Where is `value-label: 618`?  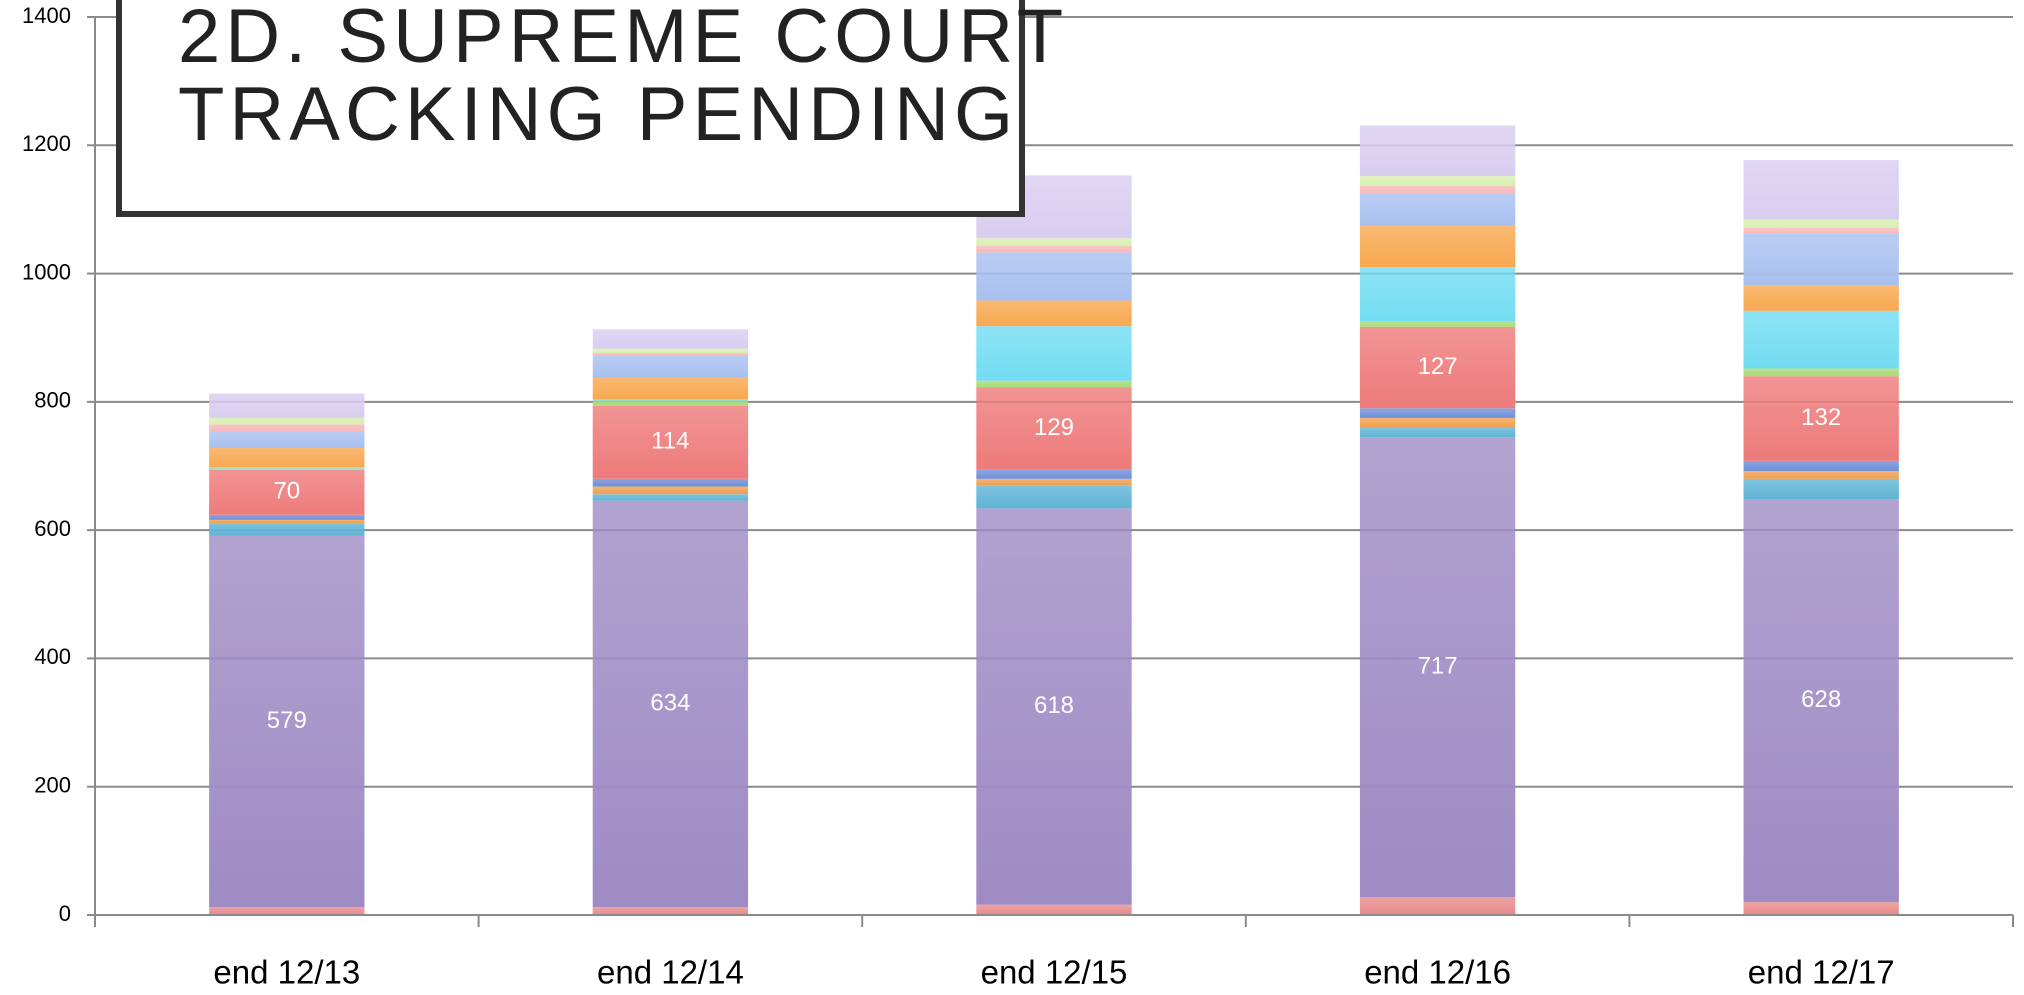
value-label: 618 is located at coordinates (1054, 705).